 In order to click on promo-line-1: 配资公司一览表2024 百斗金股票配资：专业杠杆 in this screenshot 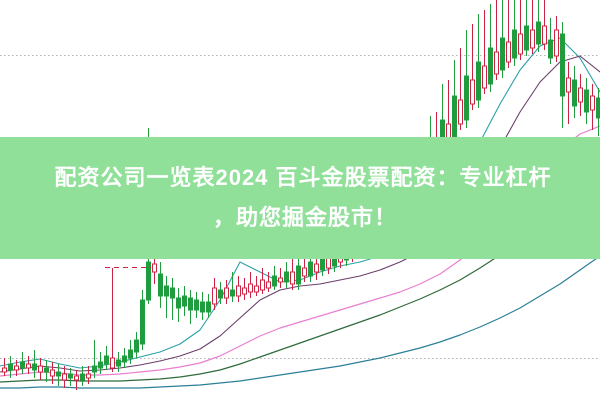, I will do `click(303, 177)`.